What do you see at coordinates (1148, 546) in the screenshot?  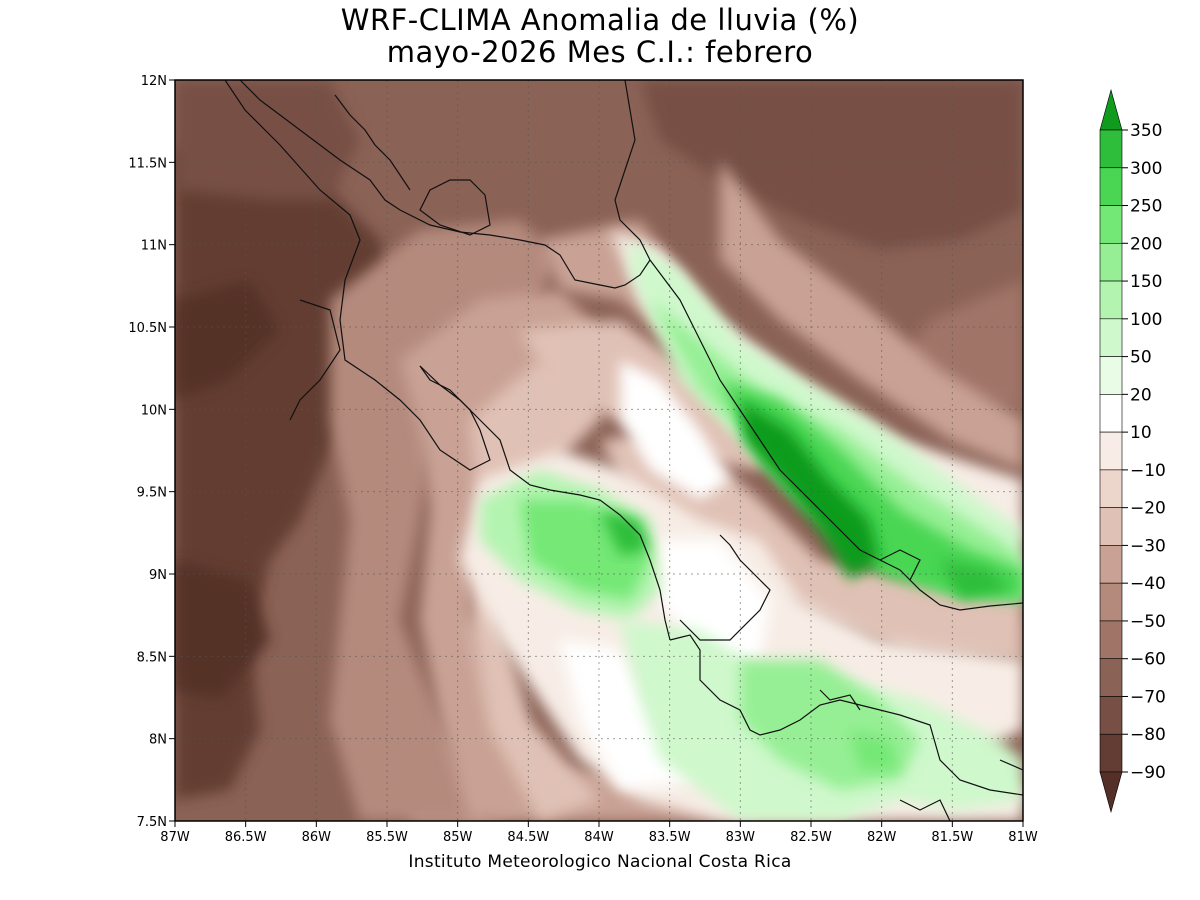 I see `colorbar-label: −30` at bounding box center [1148, 546].